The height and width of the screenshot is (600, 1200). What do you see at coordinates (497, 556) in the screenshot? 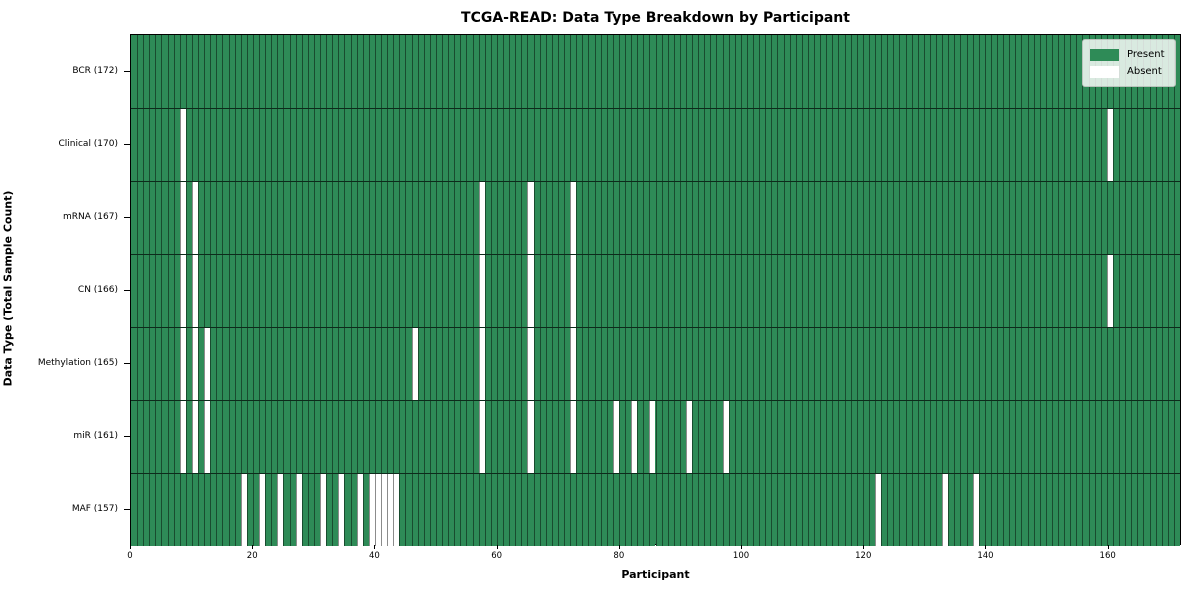
I see `x-tick-label: 60` at bounding box center [497, 556].